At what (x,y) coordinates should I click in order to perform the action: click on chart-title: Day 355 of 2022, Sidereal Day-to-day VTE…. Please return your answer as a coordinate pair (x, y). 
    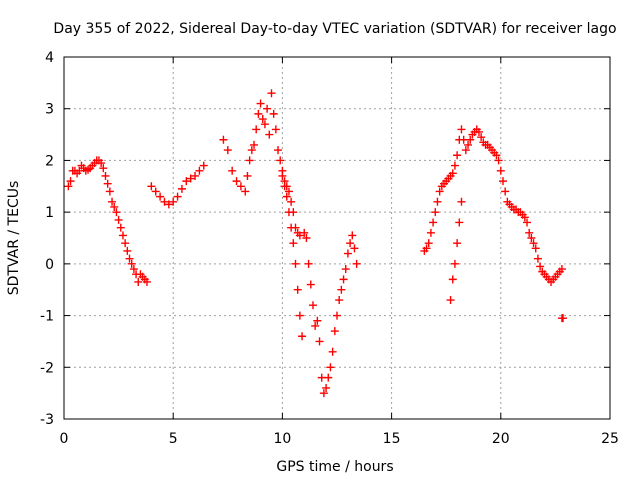
    Looking at the image, I should click on (334, 29).